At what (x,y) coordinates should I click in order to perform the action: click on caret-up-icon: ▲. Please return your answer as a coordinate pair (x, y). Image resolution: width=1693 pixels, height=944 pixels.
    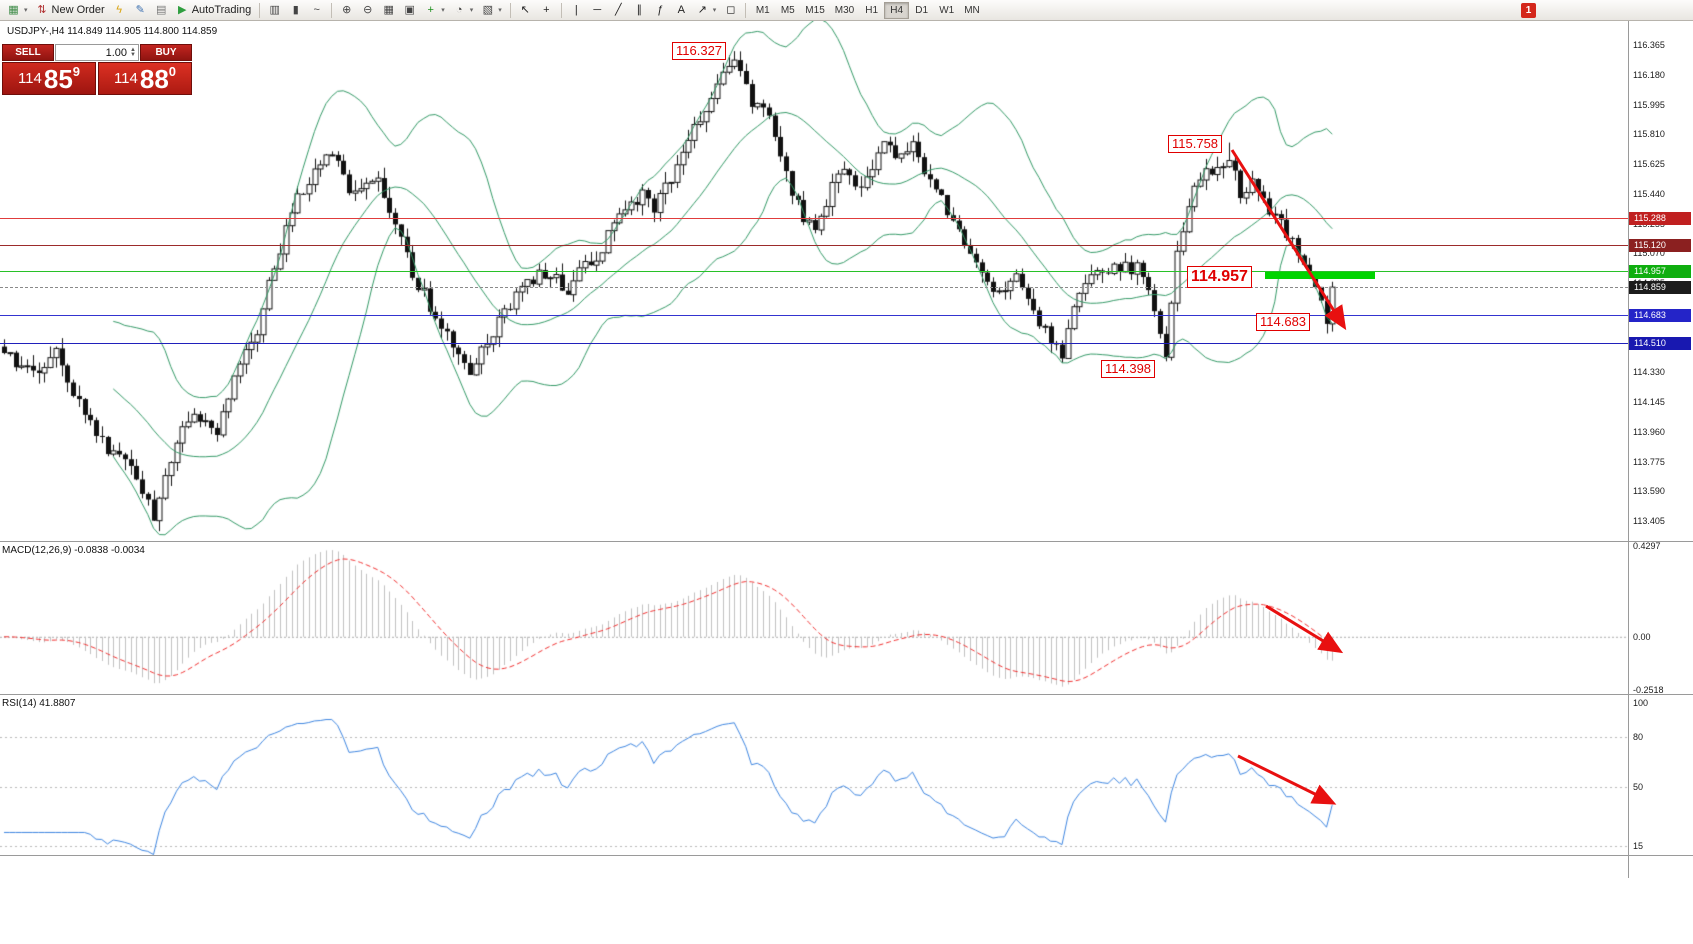
    Looking at the image, I should click on (133, 49).